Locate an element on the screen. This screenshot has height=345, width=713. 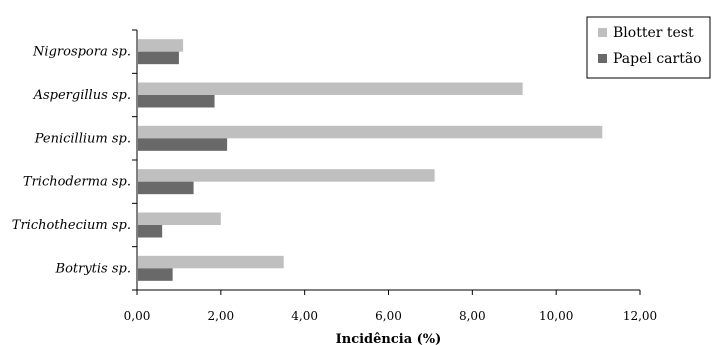
x-tick-label: 12,00 is located at coordinates (640, 316).